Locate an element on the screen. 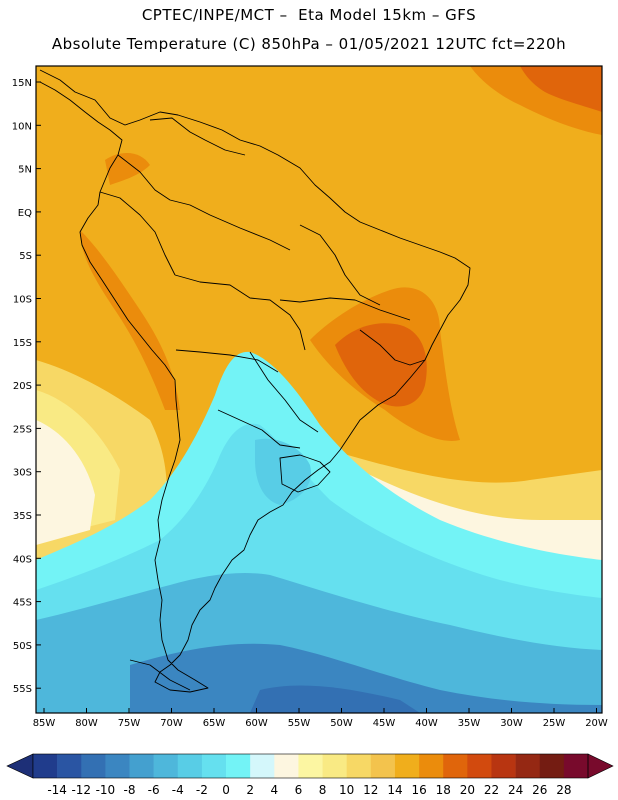 This screenshot has width=618, height=800. lon-tick-label: 85W is located at coordinates (44, 723).